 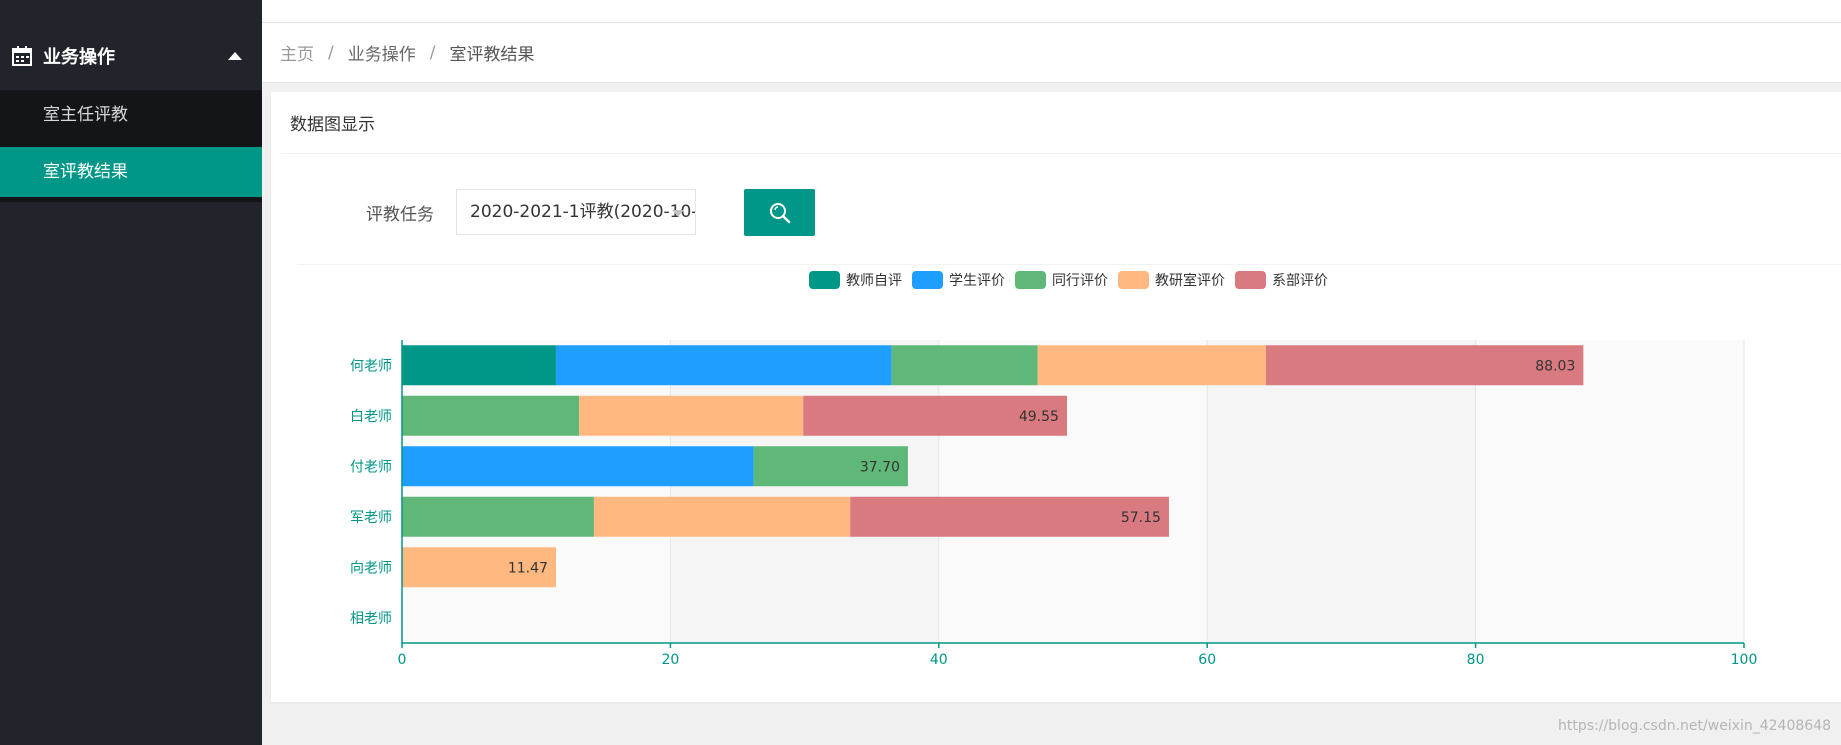 I want to click on search-button, so click(x=779, y=212).